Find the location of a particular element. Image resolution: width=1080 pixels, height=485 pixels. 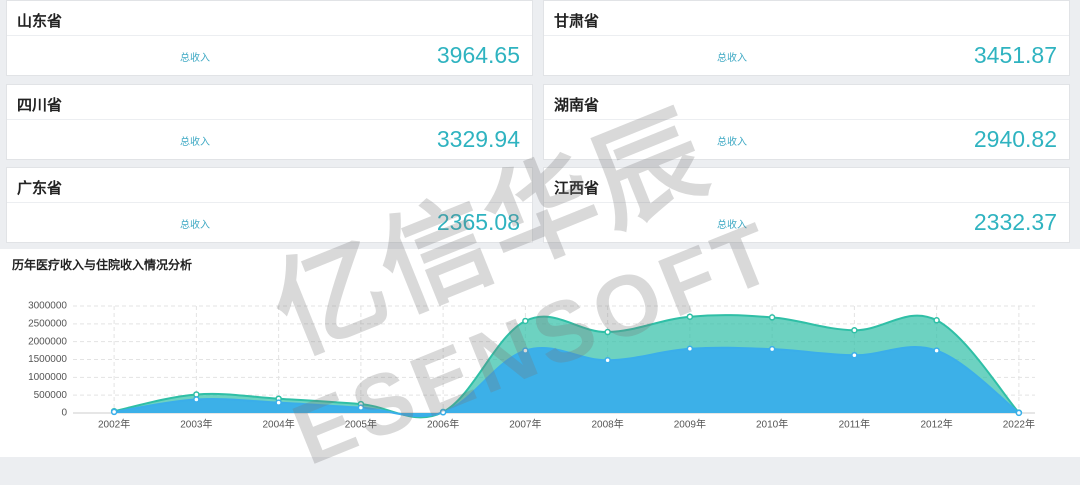

income-value: 3329.94 is located at coordinates (478, 139).